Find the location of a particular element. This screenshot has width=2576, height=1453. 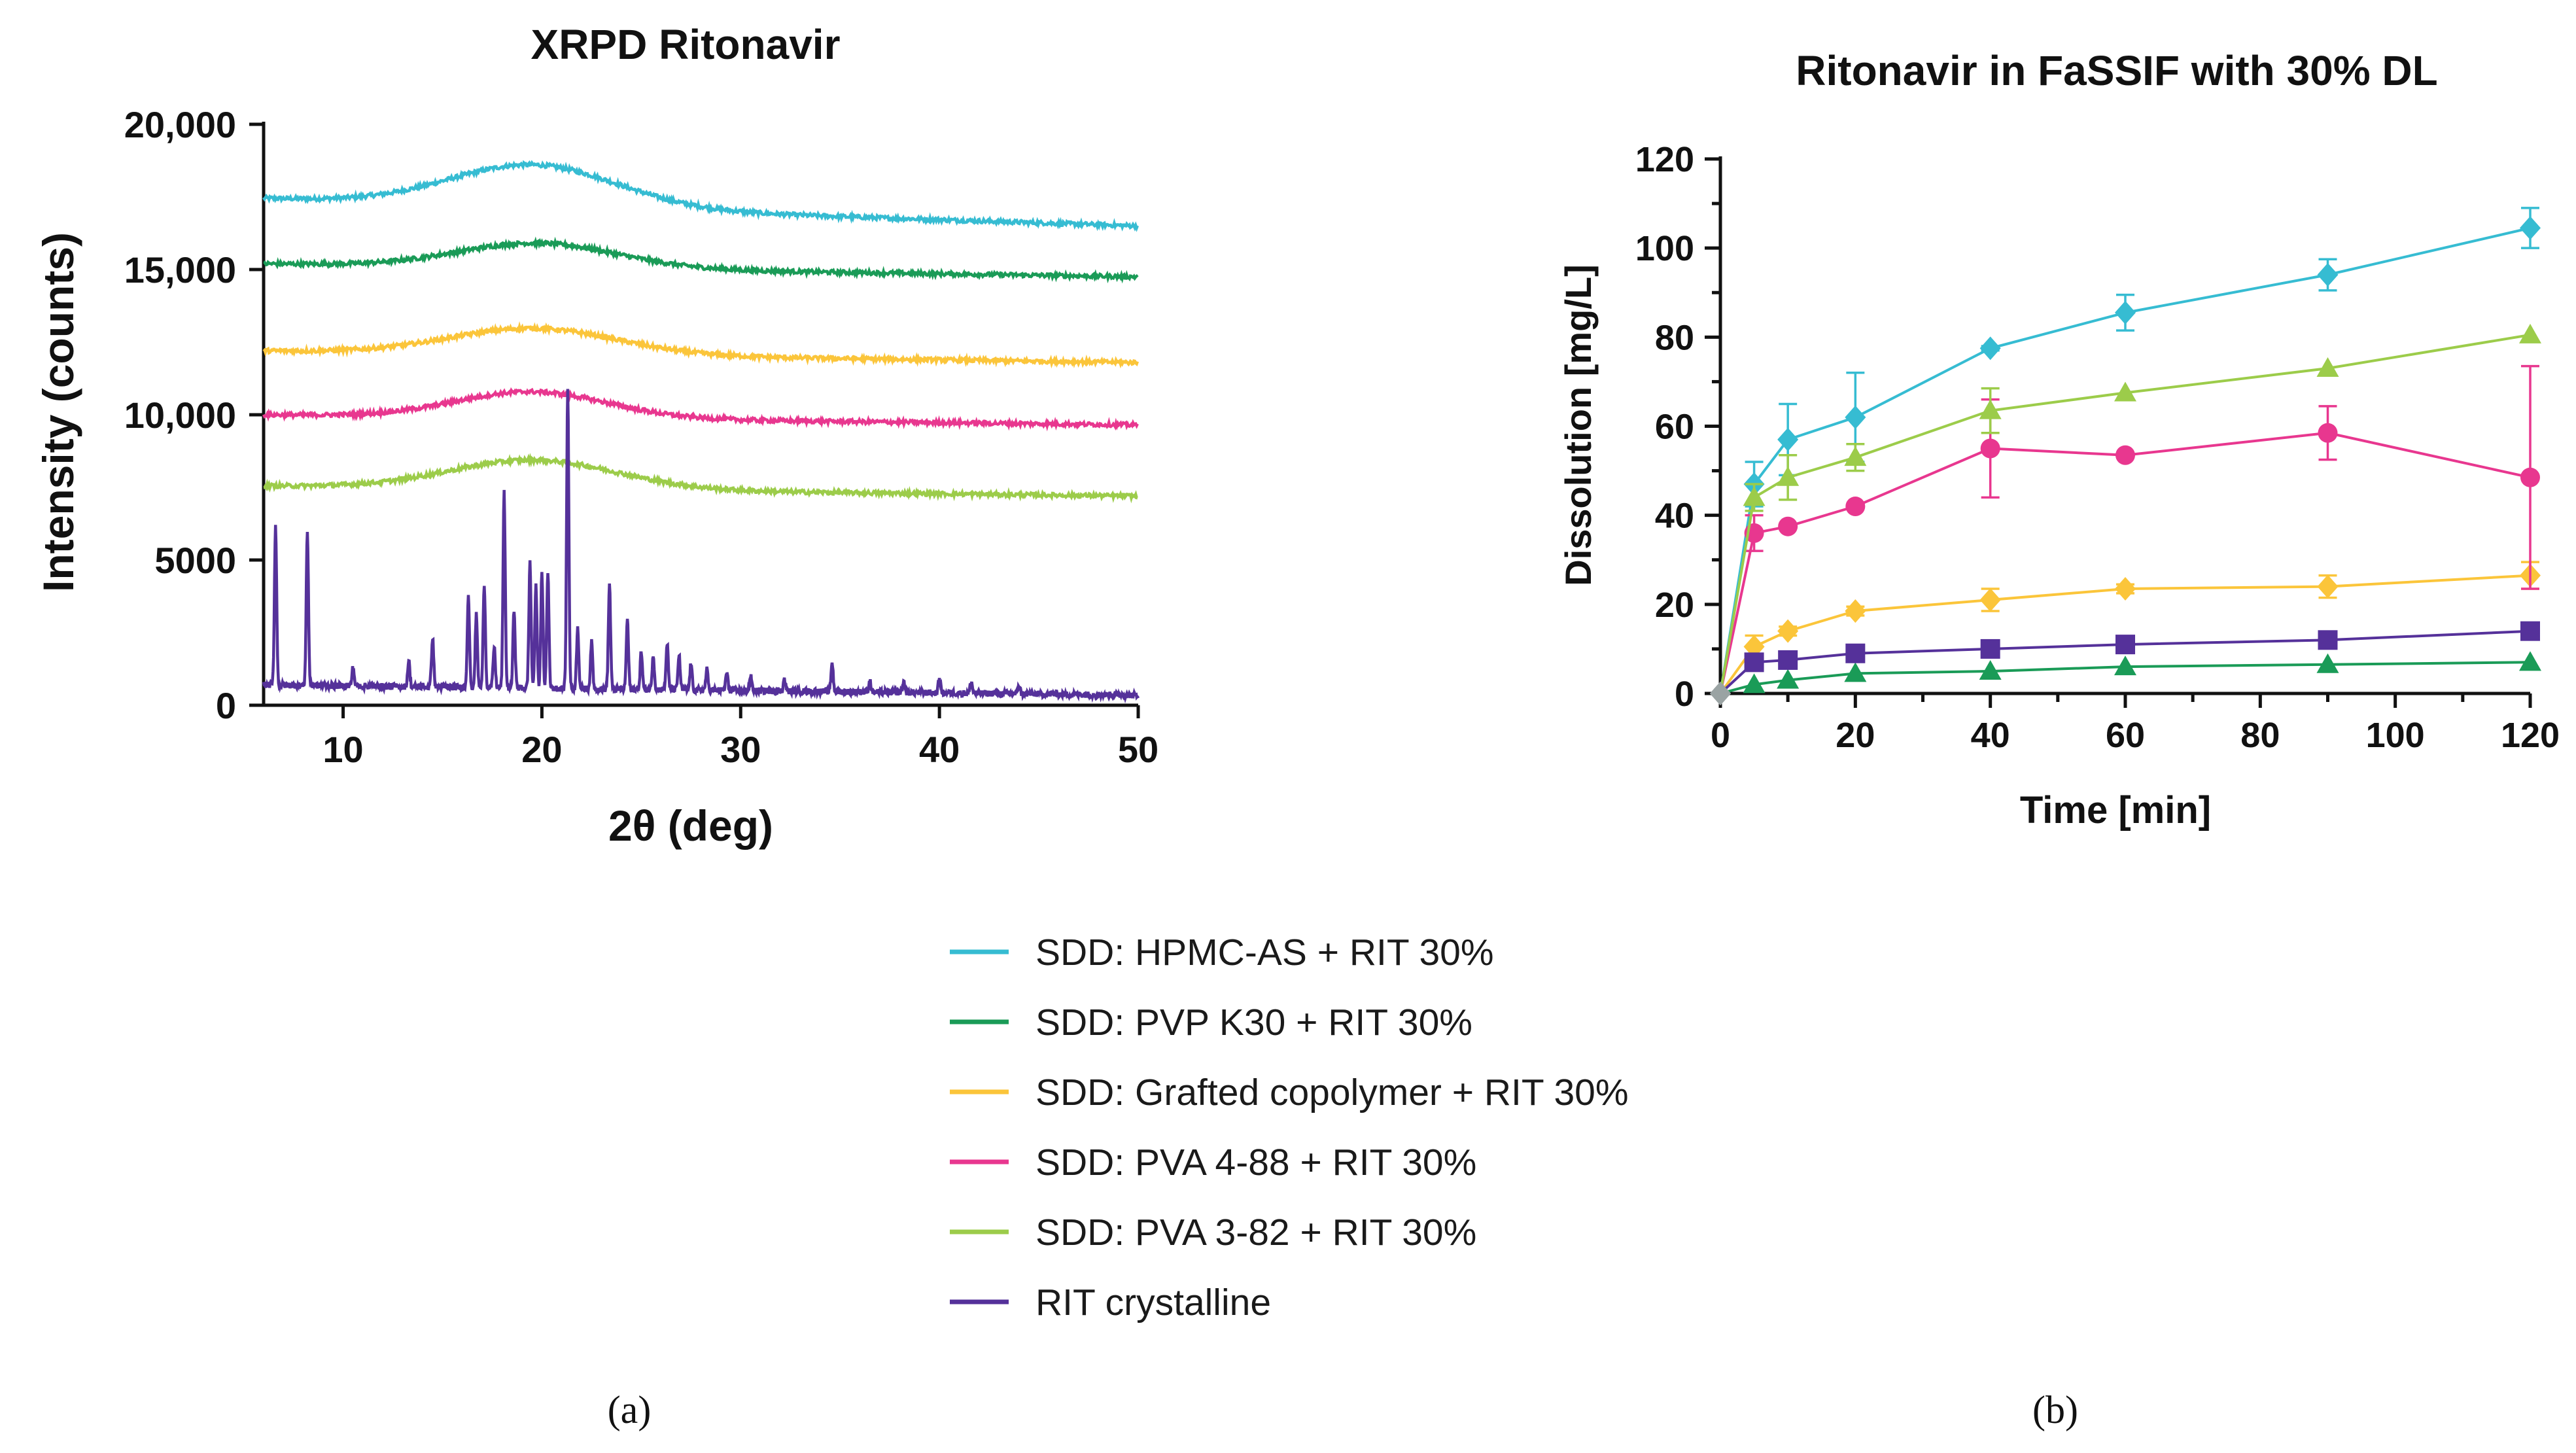

xrpd-title: XRPD Ritonavir is located at coordinates (686, 44).